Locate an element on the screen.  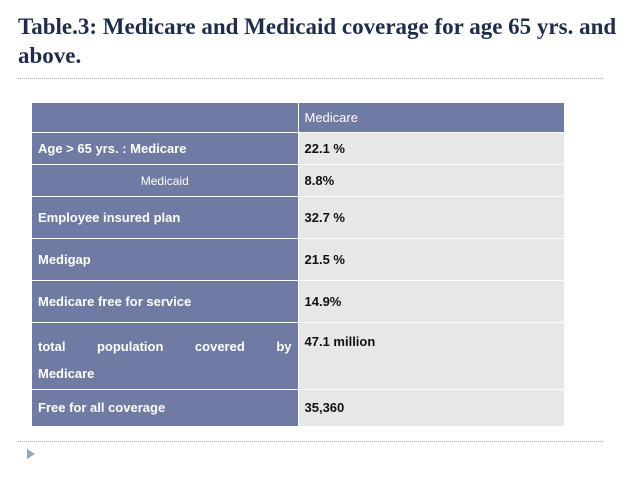
row-value: 8.8% is located at coordinates (431, 180).